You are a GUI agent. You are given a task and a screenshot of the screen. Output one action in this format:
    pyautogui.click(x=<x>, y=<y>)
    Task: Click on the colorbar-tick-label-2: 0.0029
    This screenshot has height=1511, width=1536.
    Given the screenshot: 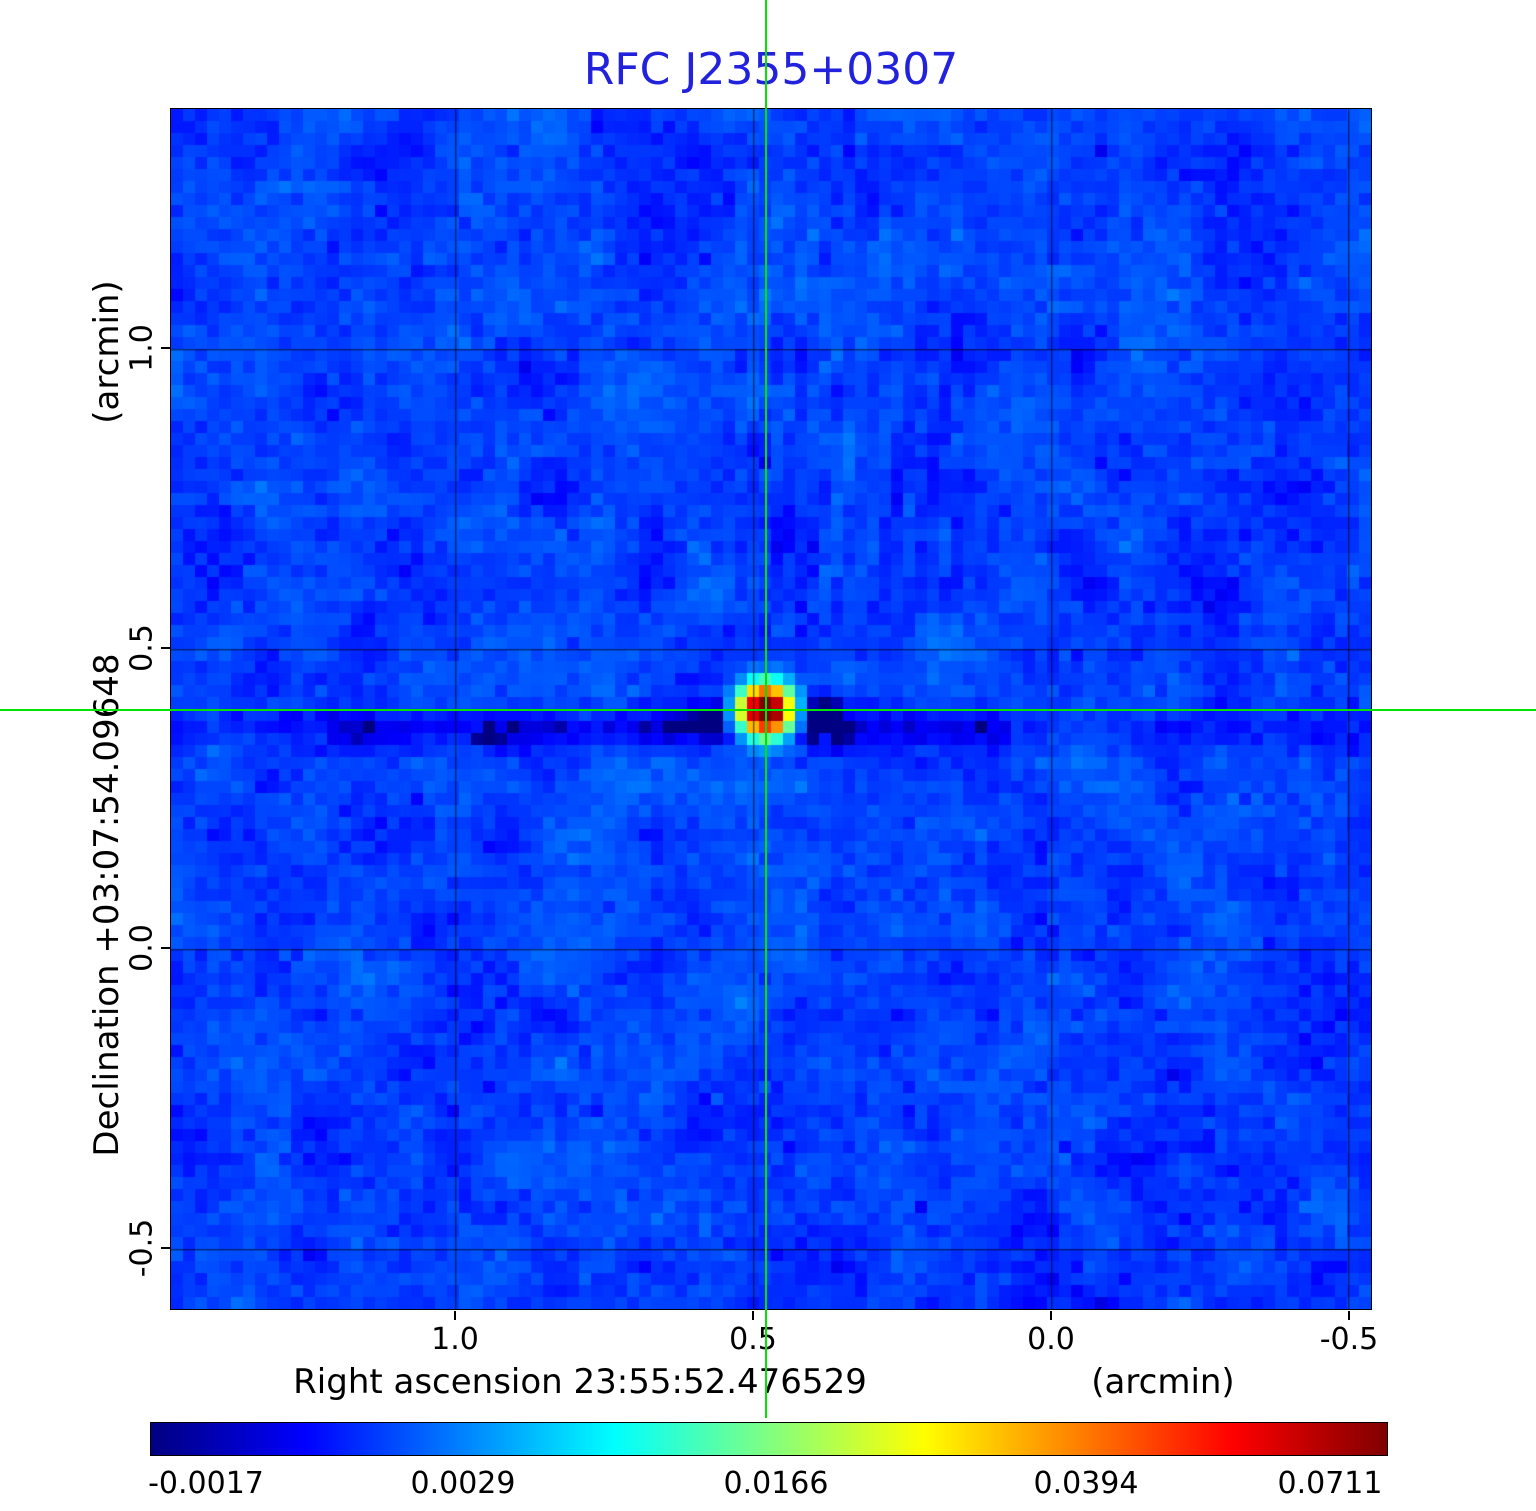 What is the action you would take?
    pyautogui.click(x=463, y=1483)
    